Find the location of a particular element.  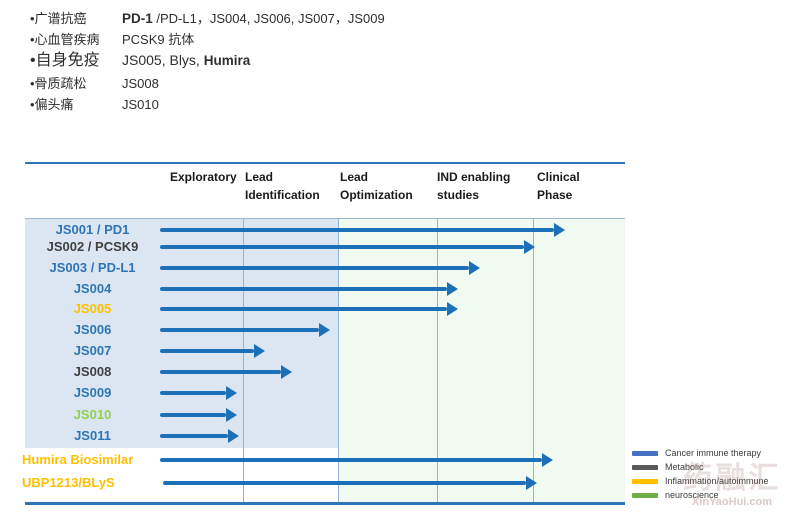

legend-swatch-metabolic is located at coordinates (645, 467).